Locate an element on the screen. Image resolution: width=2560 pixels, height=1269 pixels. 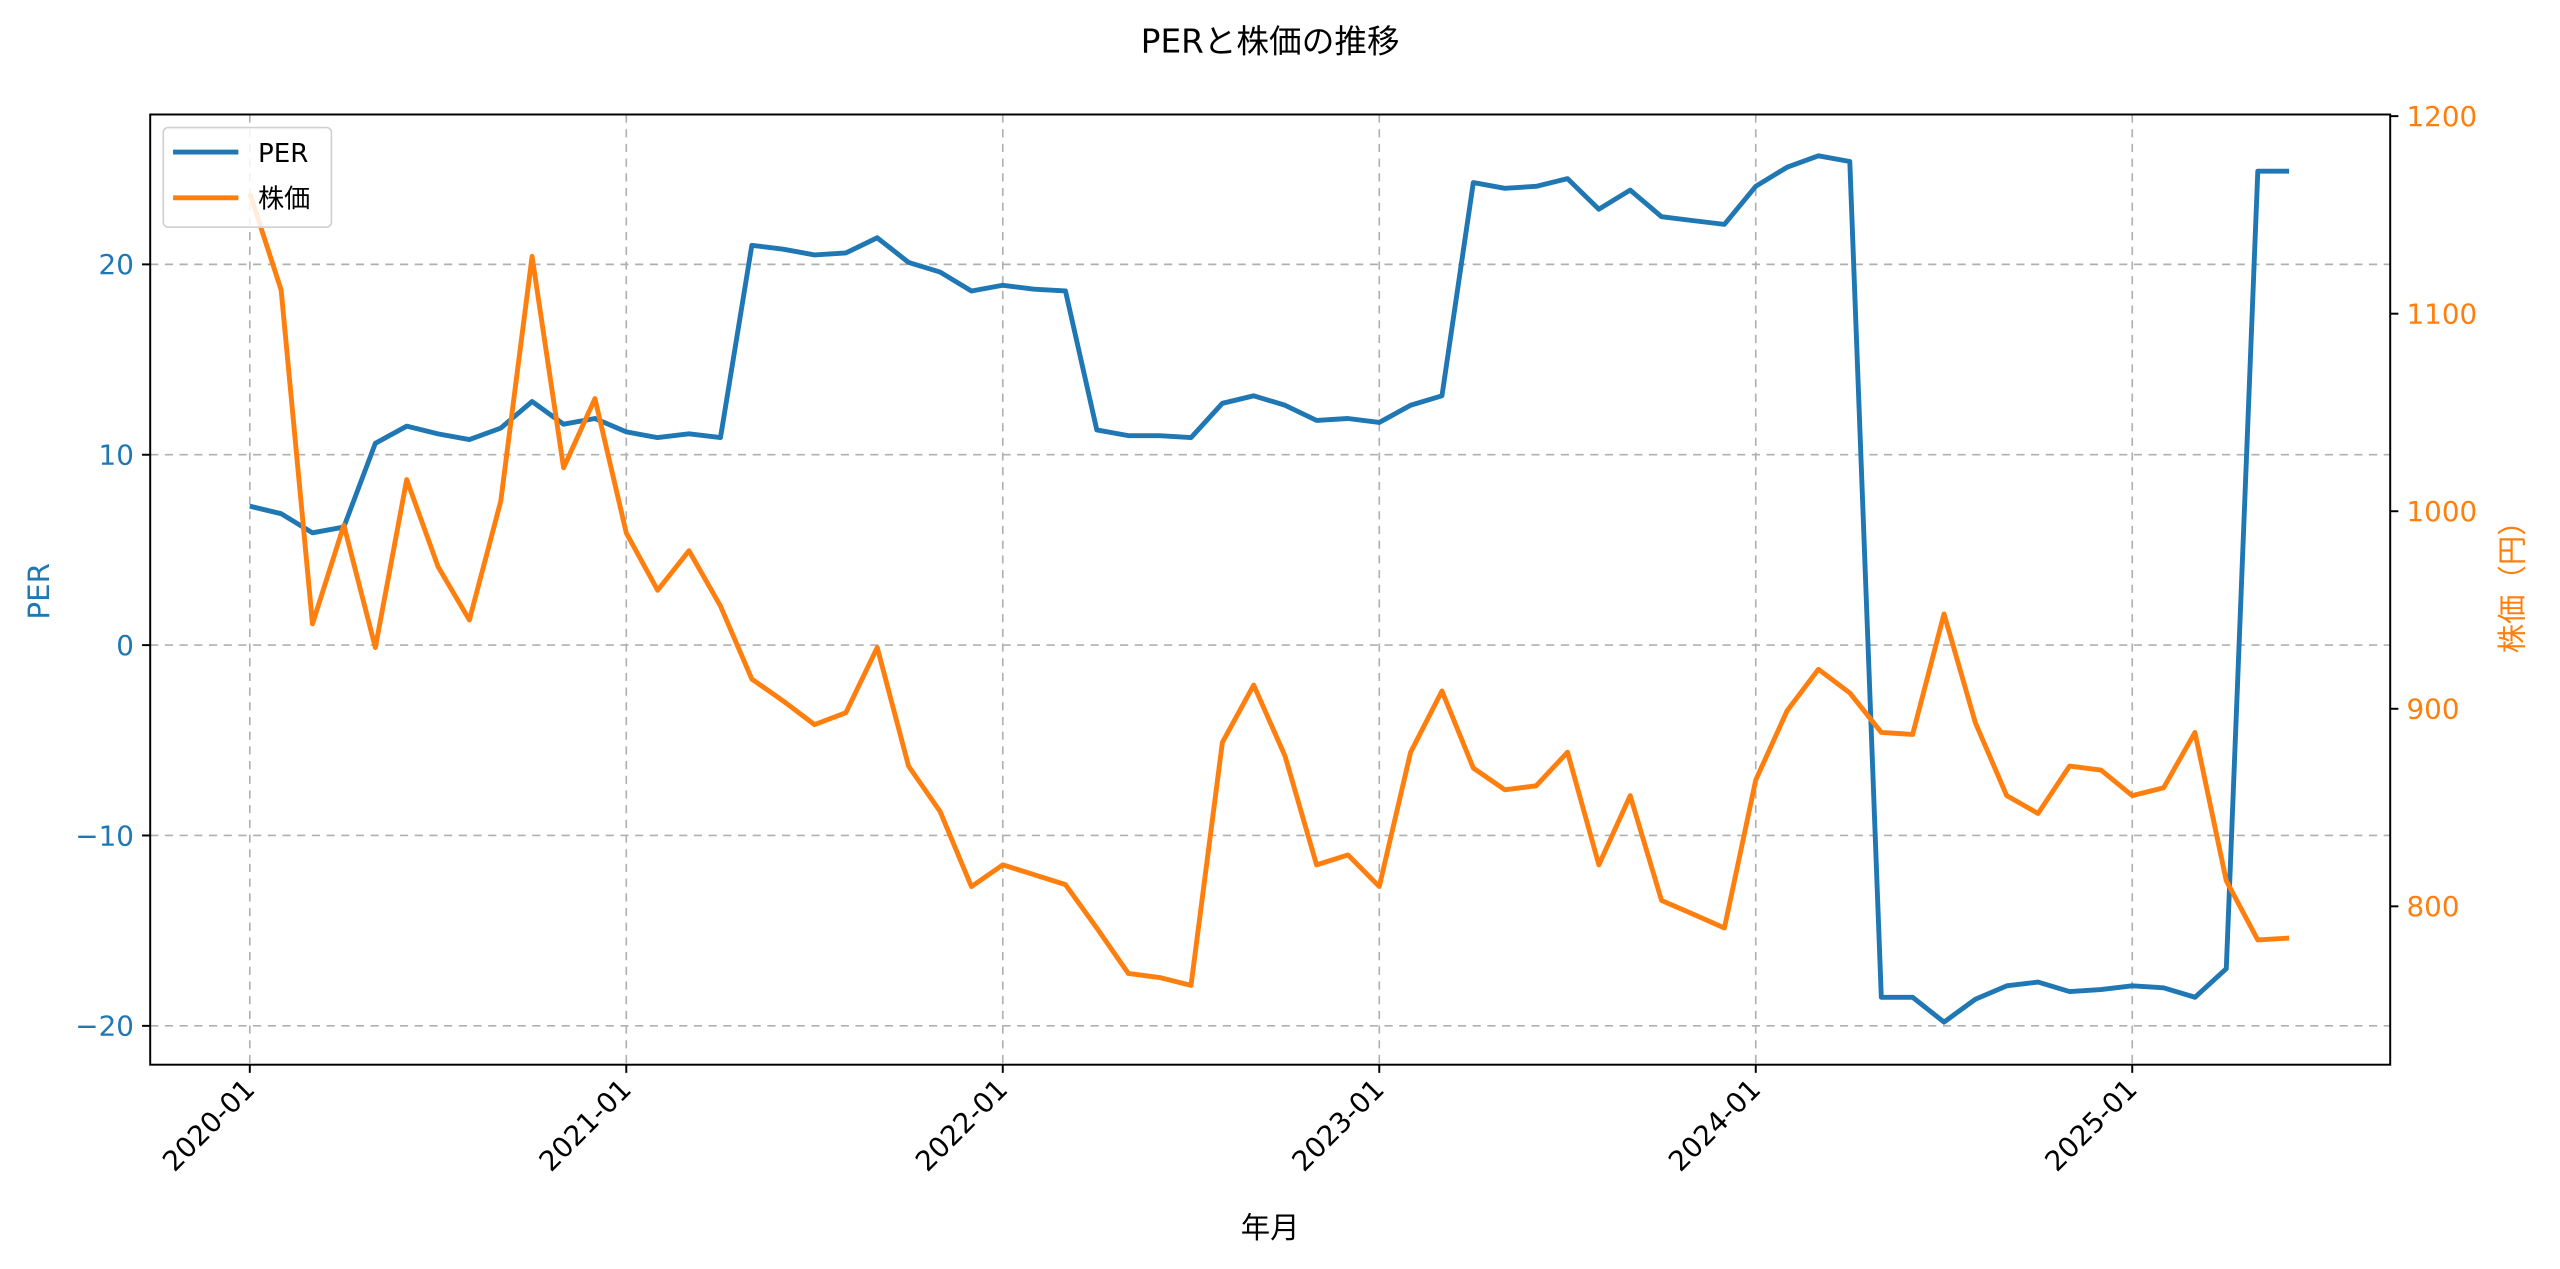
x-tick-label: 2022-01 is located at coordinates (961, 1124).